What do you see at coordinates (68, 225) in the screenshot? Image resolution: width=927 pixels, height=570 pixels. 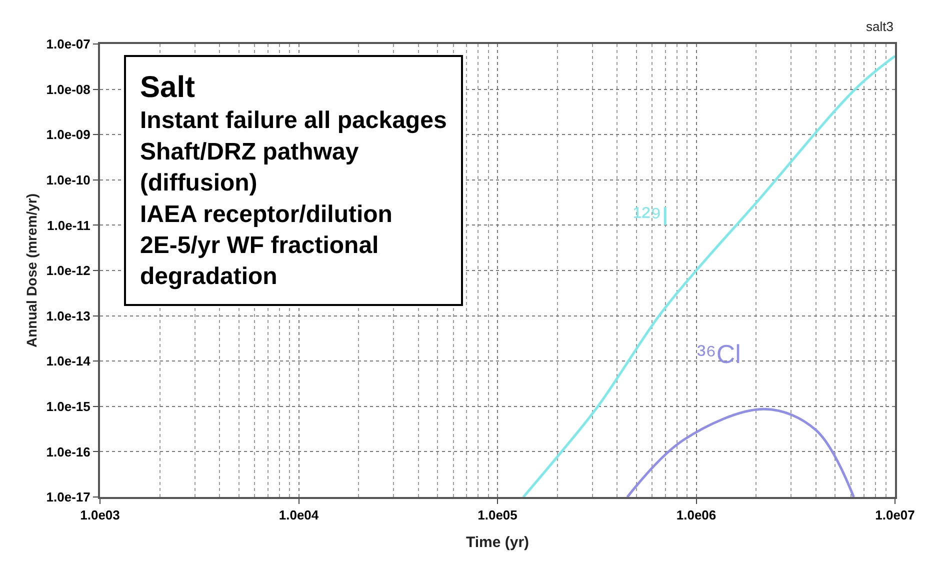 I see `y-tick-label: 1.0e-11` at bounding box center [68, 225].